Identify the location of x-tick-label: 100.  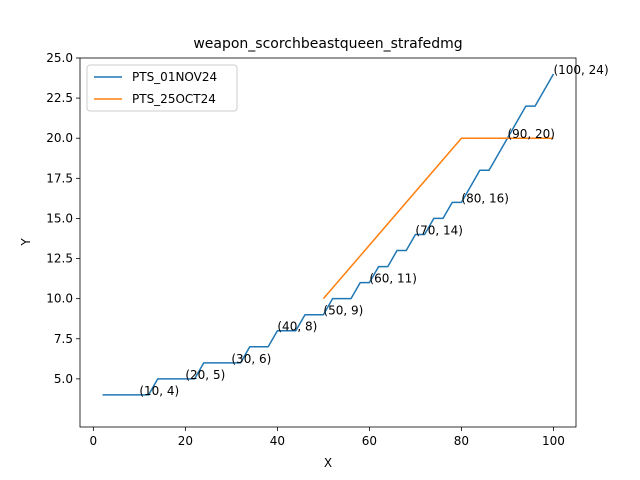
(553, 441).